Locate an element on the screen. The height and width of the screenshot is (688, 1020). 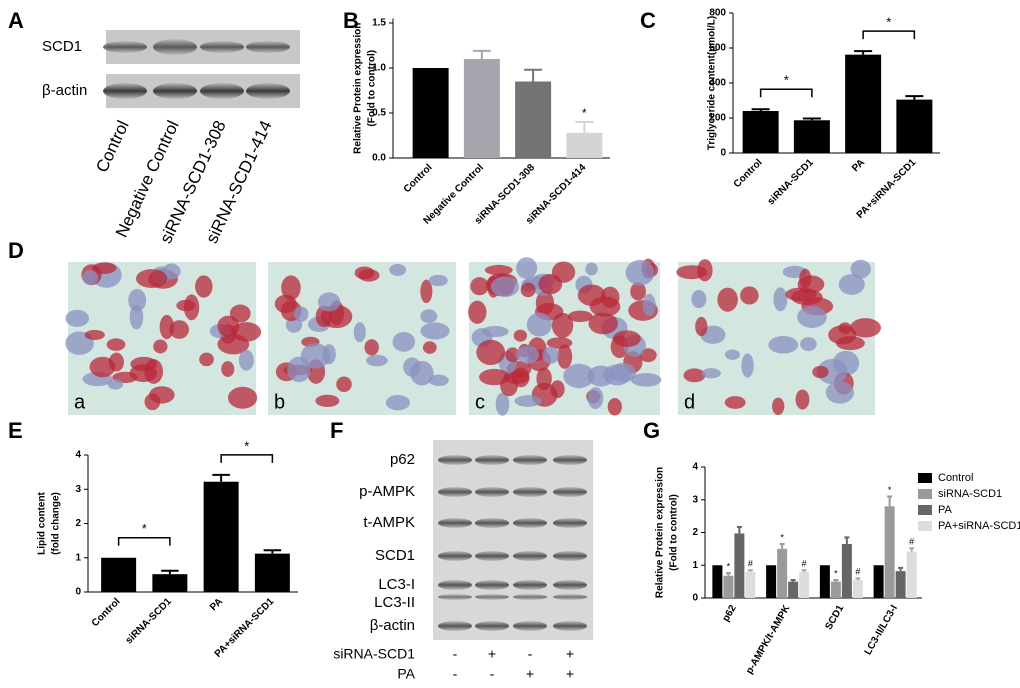
panel-label: F is located at coordinates (336, 430).